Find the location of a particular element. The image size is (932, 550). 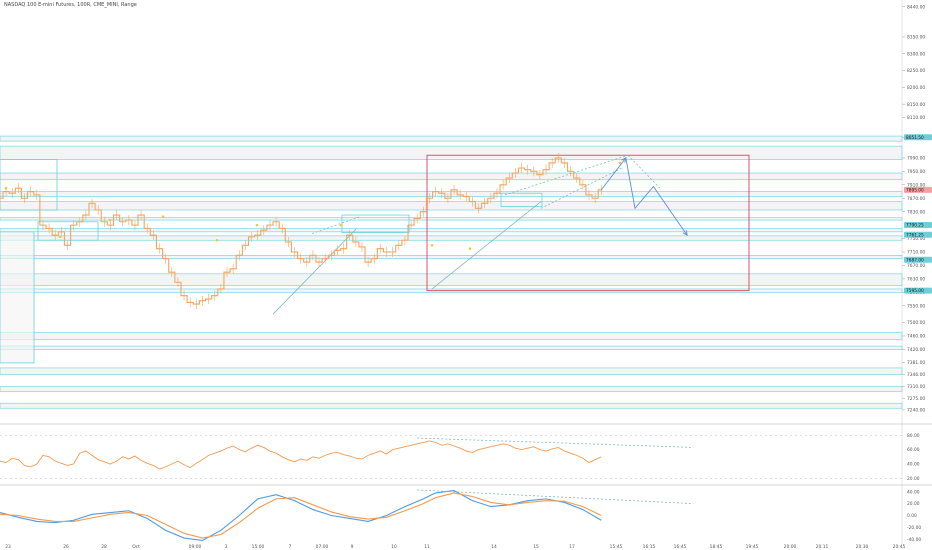

price-badge-label: 8051.50 is located at coordinates (915, 138).